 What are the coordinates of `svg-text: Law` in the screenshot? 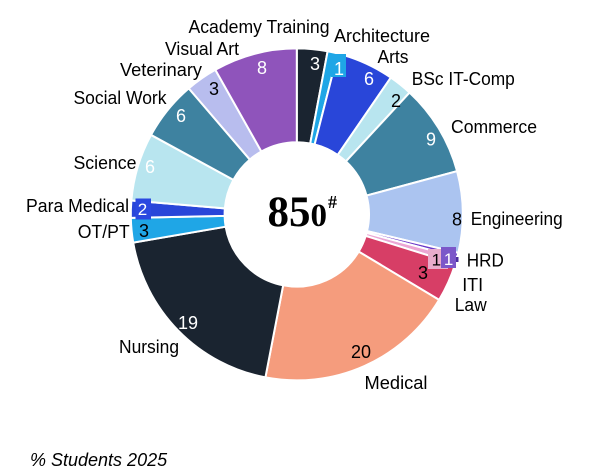 It's located at (471, 304).